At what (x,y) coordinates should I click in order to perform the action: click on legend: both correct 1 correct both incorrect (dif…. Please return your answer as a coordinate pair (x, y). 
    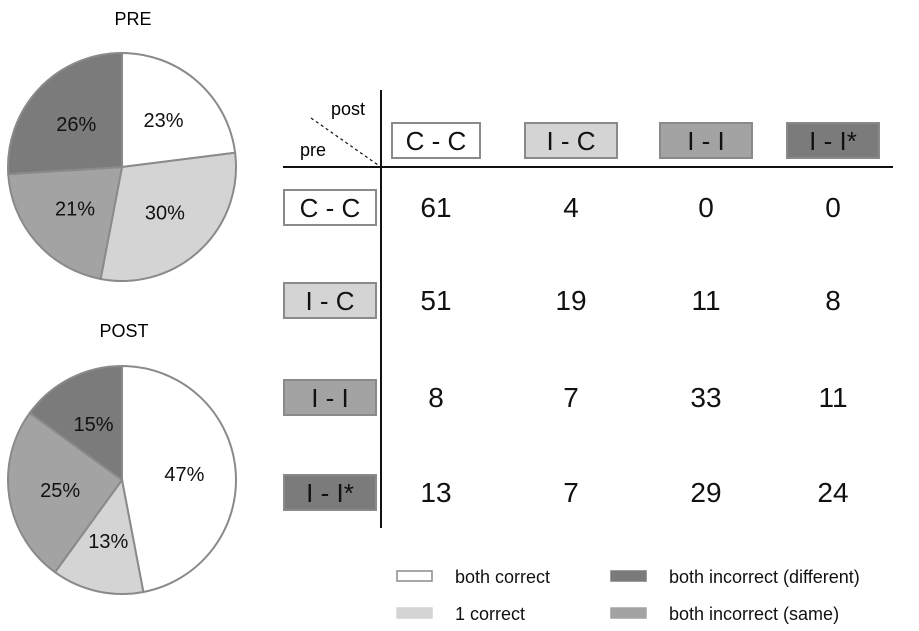
    Looking at the image, I should click on (628, 595).